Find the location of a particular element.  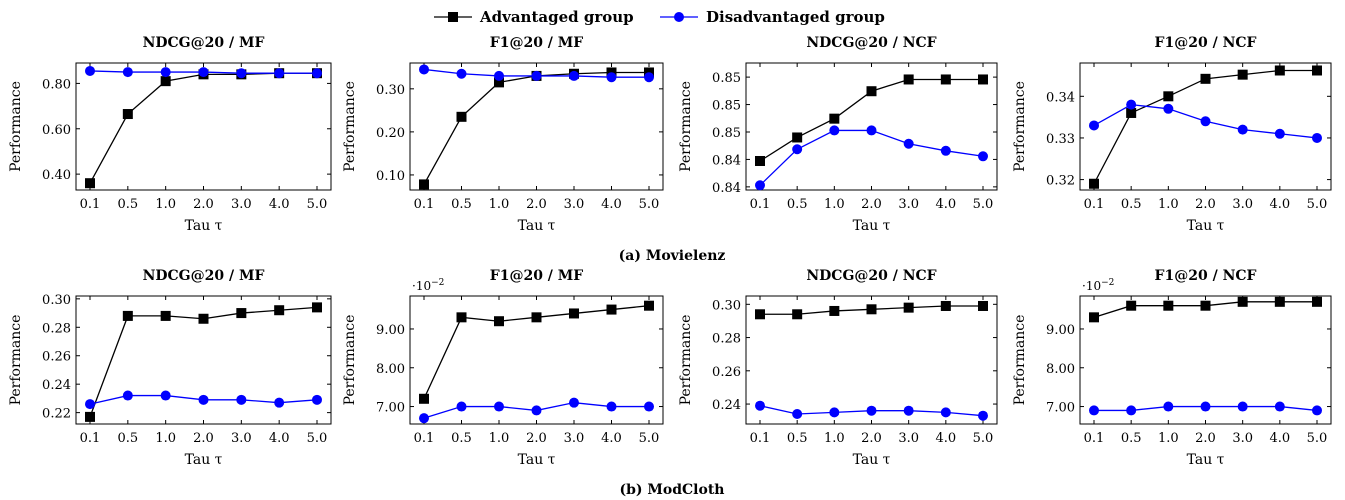

chart-title: F1@20 / MF is located at coordinates (537, 276).